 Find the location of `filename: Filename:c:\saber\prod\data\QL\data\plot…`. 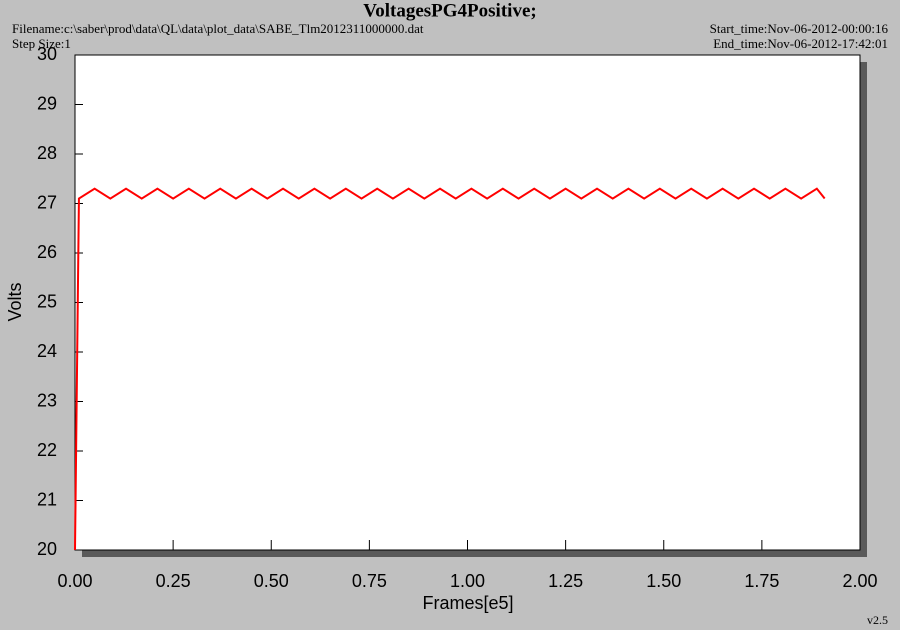

filename: Filename:c:\saber\prod\data\QL\data\plot… is located at coordinates (218, 28).